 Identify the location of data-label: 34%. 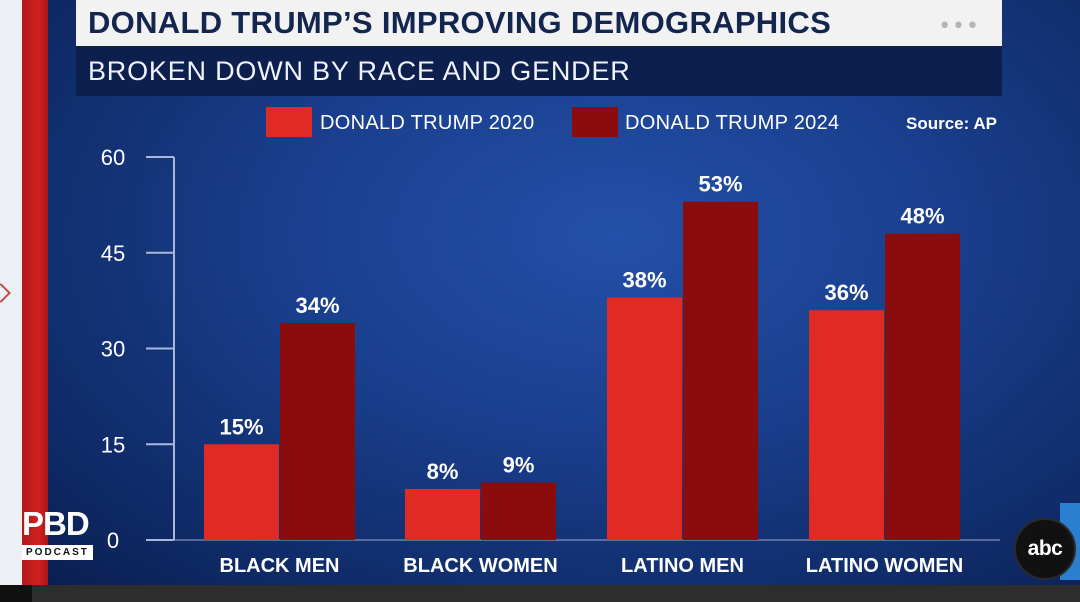
(317, 305).